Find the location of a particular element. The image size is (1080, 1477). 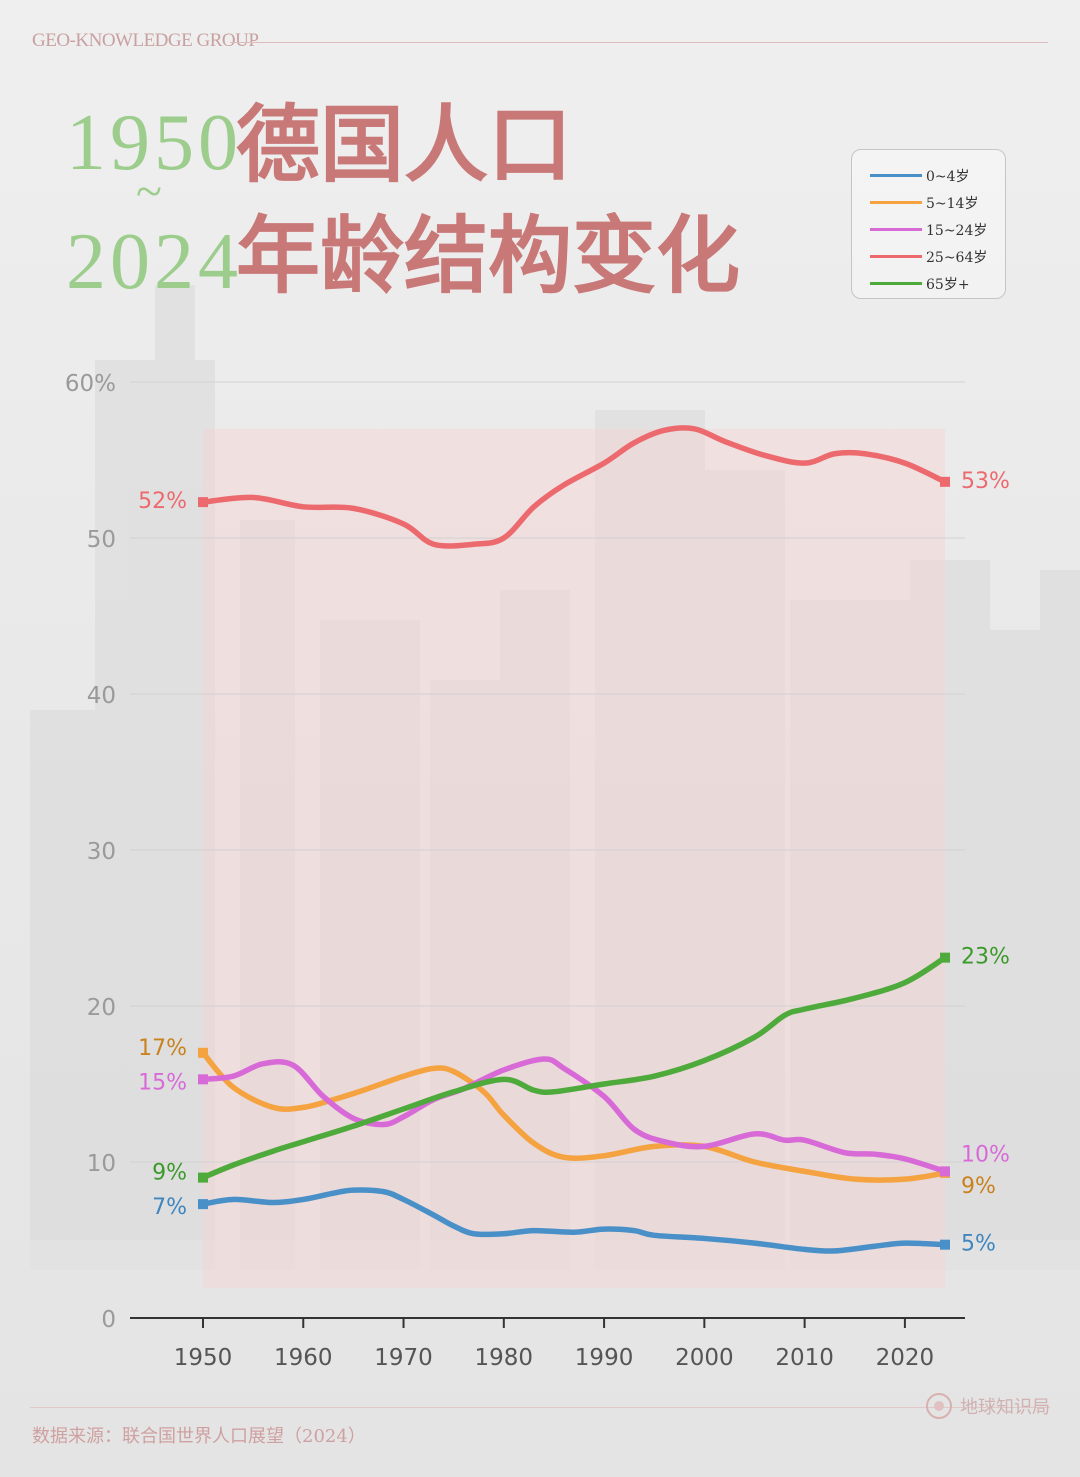

legend-label-0-4: 0~4岁 is located at coordinates (948, 176).